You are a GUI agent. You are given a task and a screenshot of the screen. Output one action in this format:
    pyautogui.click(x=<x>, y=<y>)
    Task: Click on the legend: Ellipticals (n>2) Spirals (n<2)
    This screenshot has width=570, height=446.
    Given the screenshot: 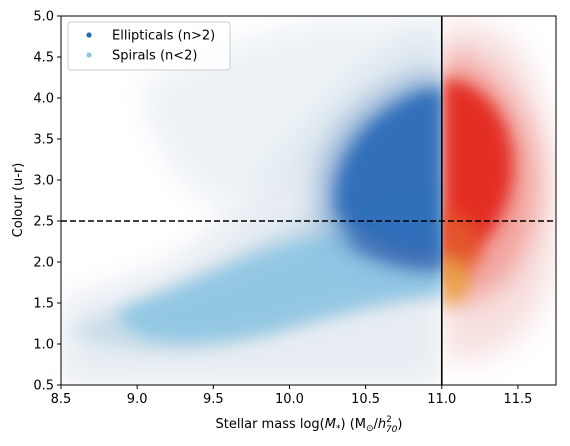 What is the action you would take?
    pyautogui.click(x=149, y=46)
    